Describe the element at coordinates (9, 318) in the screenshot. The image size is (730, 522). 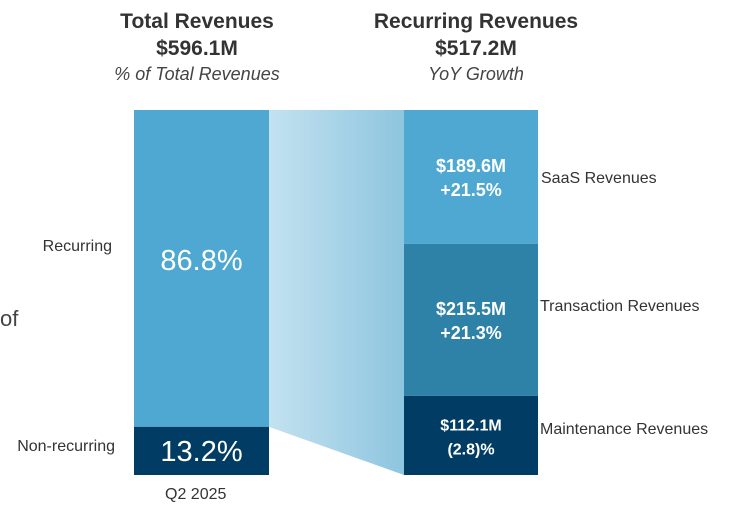
I see `cut-off-text: of` at that location.